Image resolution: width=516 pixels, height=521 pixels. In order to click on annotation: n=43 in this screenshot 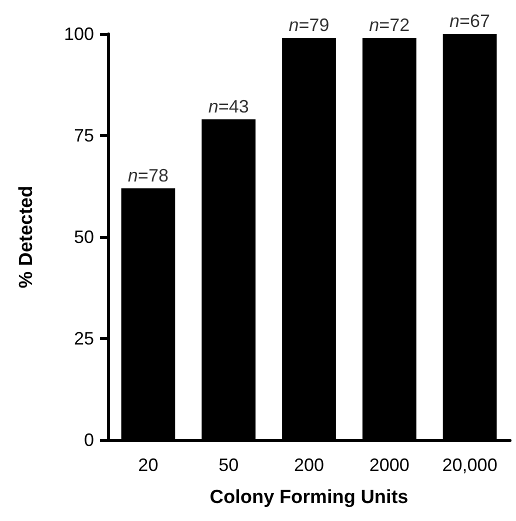, I will do `click(228, 106)`.